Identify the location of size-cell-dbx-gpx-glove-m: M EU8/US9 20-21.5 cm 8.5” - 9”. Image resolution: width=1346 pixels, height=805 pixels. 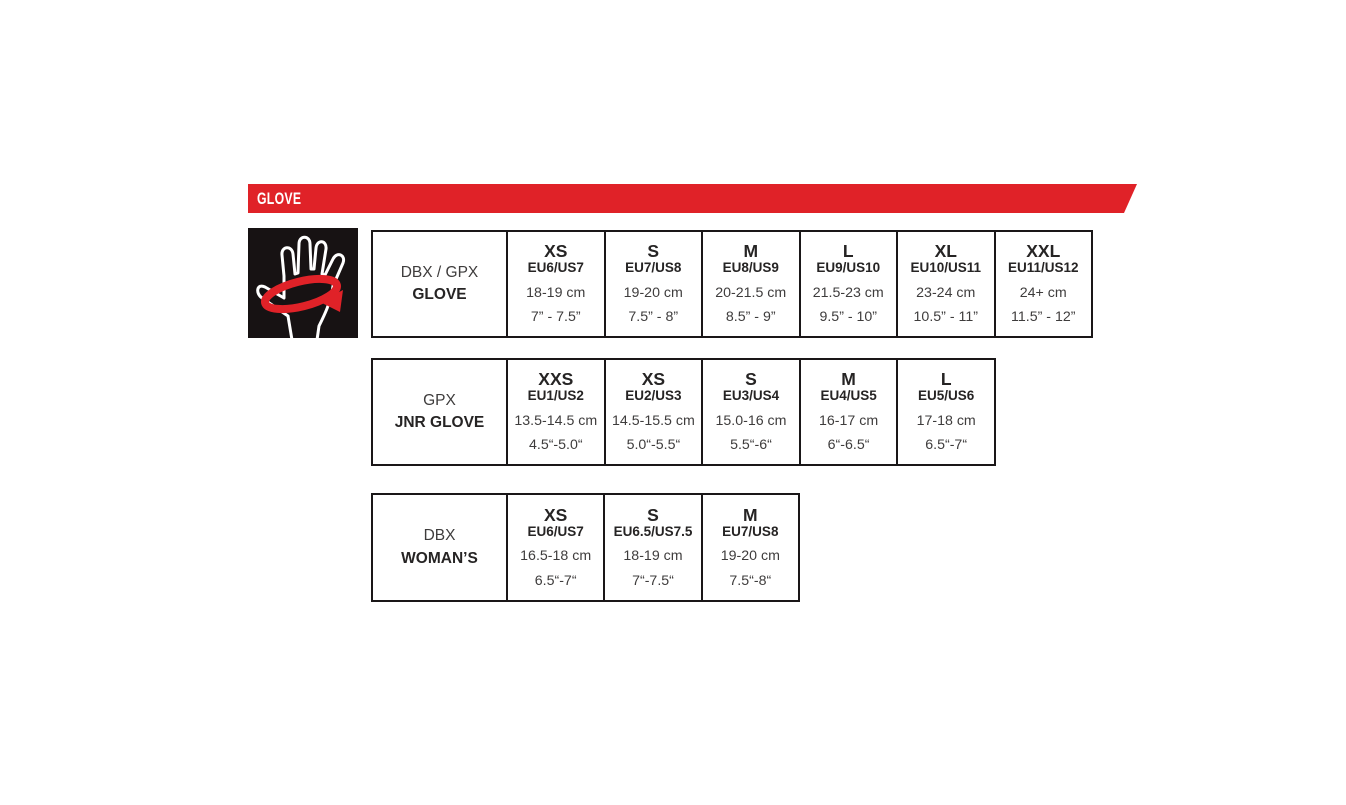
(750, 284).